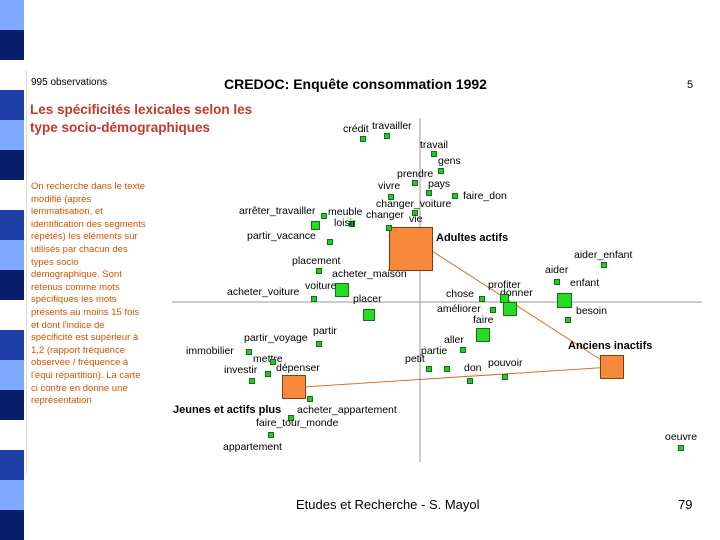  What do you see at coordinates (504, 285) in the screenshot?
I see `word-label: profiter` at bounding box center [504, 285].